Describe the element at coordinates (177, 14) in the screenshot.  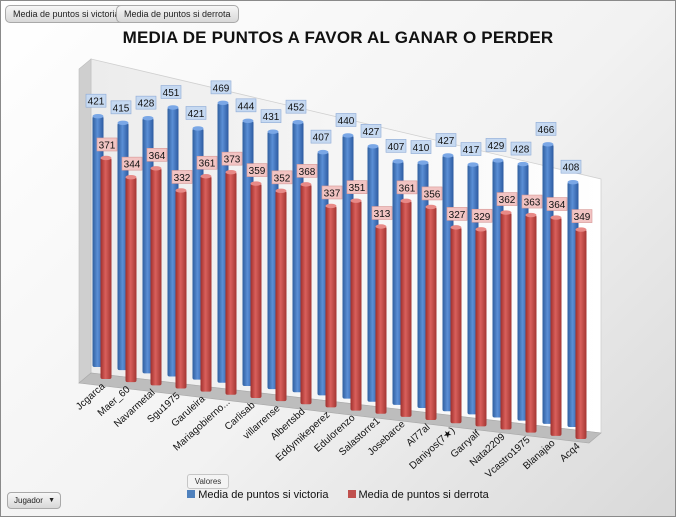
I see `field-button-derrota: Media de puntos si derrota` at that location.